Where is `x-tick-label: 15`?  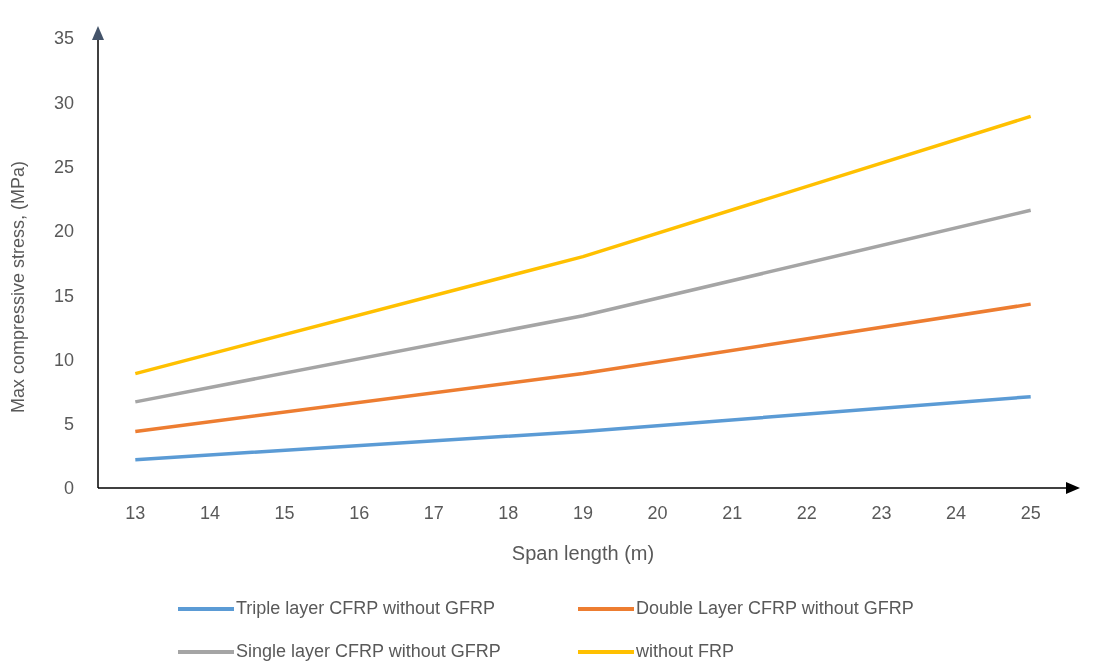
x-tick-label: 15 is located at coordinates (284, 512).